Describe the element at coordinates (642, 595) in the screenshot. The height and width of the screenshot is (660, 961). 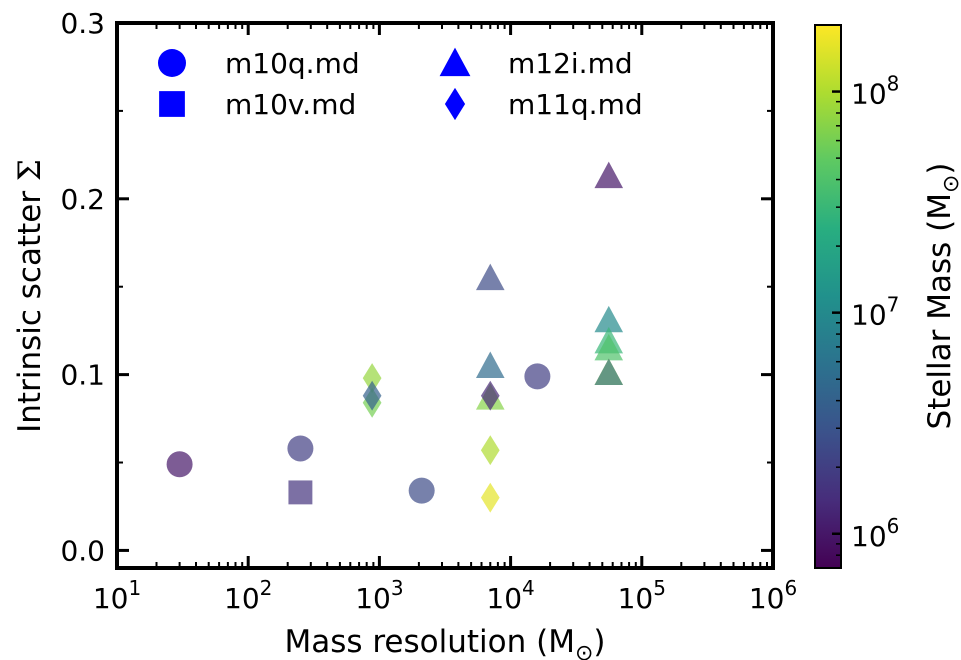
I see `x-tick-label: 10⁵` at that location.